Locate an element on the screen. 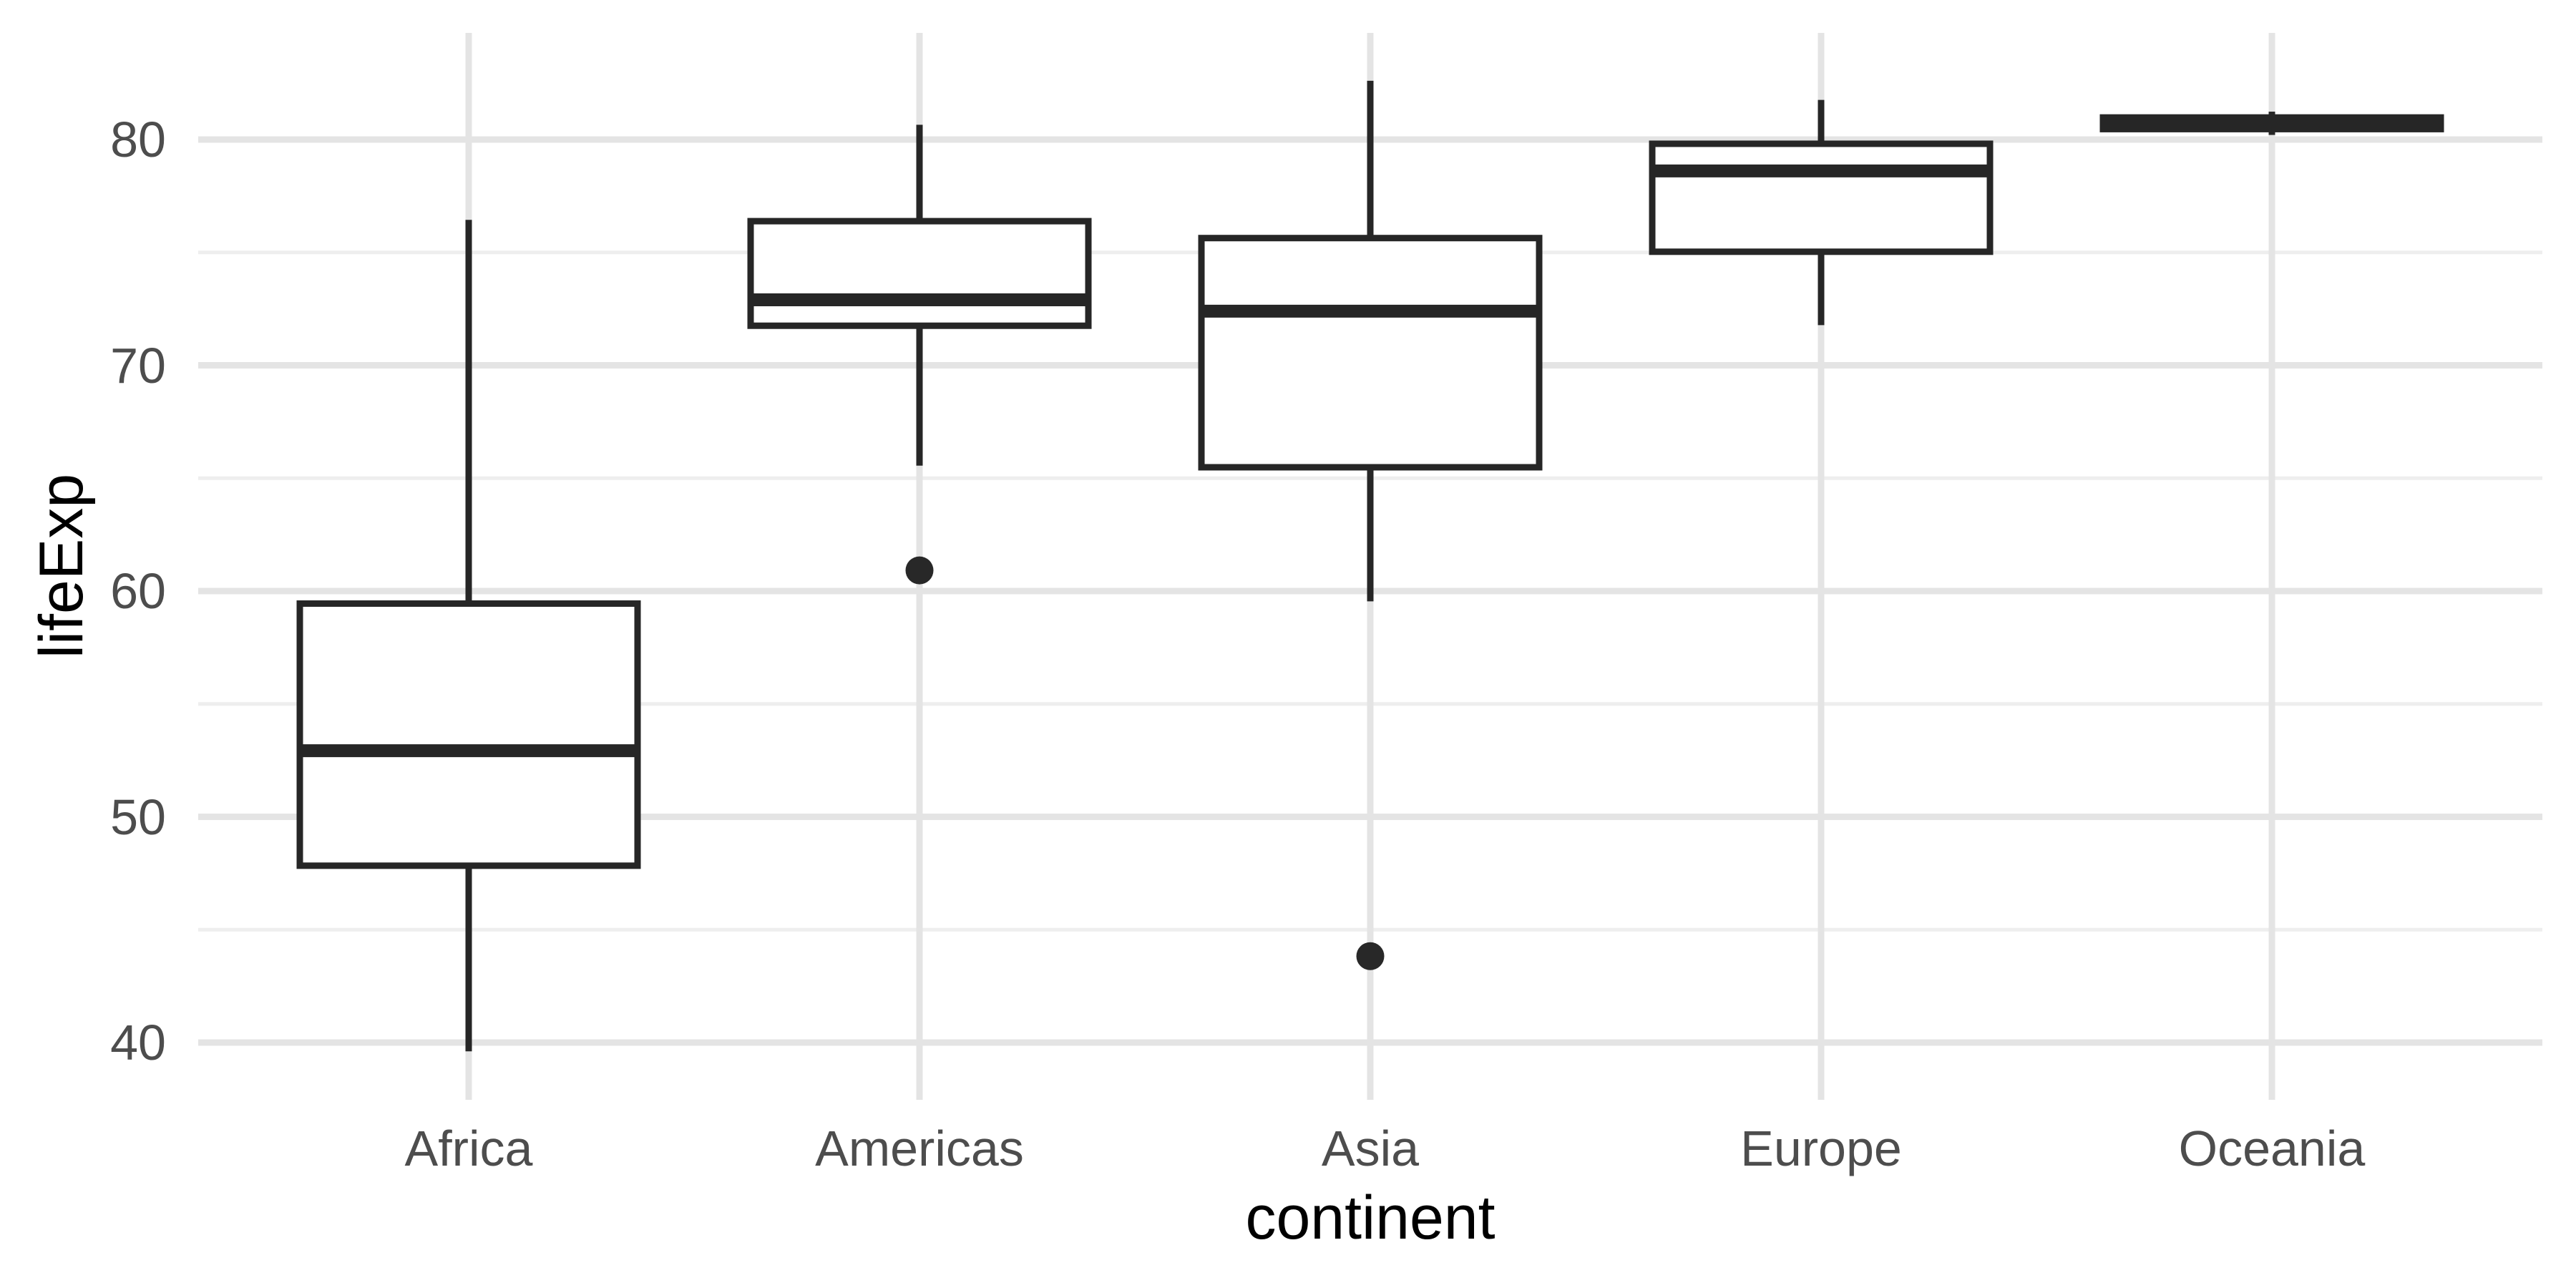  box-asia is located at coordinates (1370, 353).